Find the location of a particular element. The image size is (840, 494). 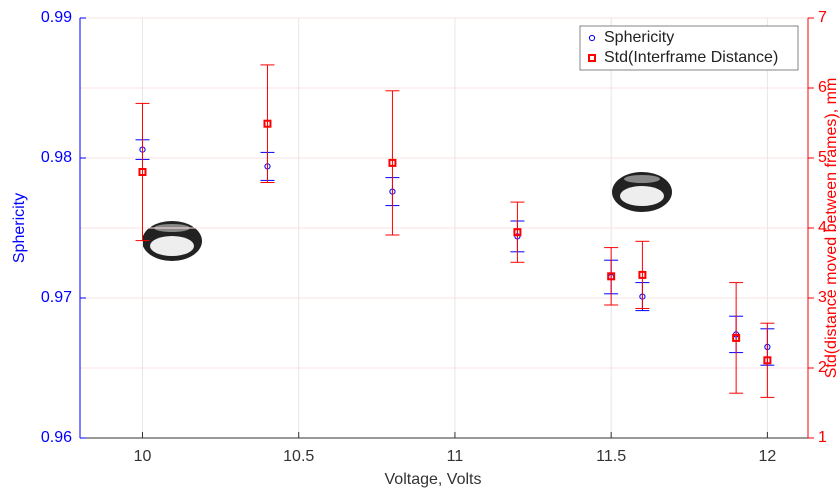

x-tick-label: 11 is located at coordinates (455, 456).